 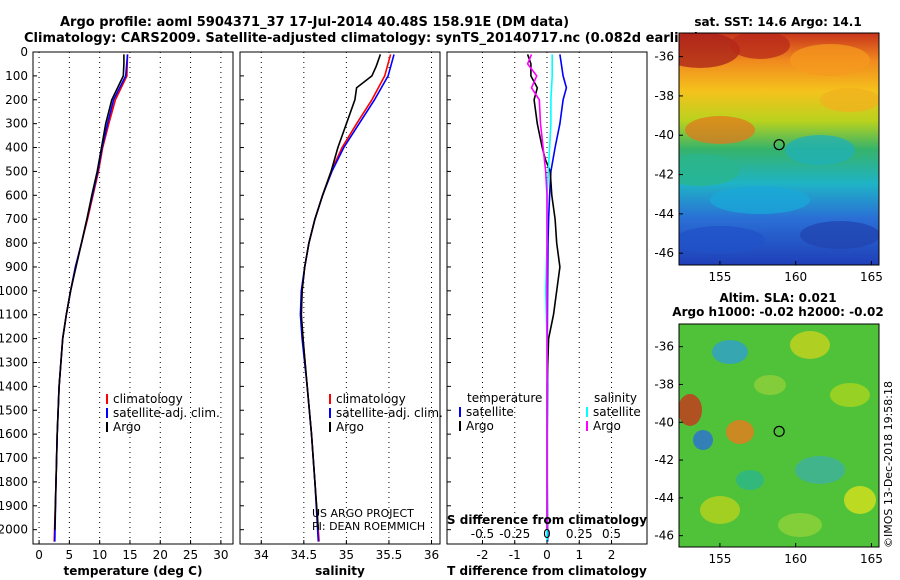 I want to click on sla-argo-marker, so click(x=779, y=431).